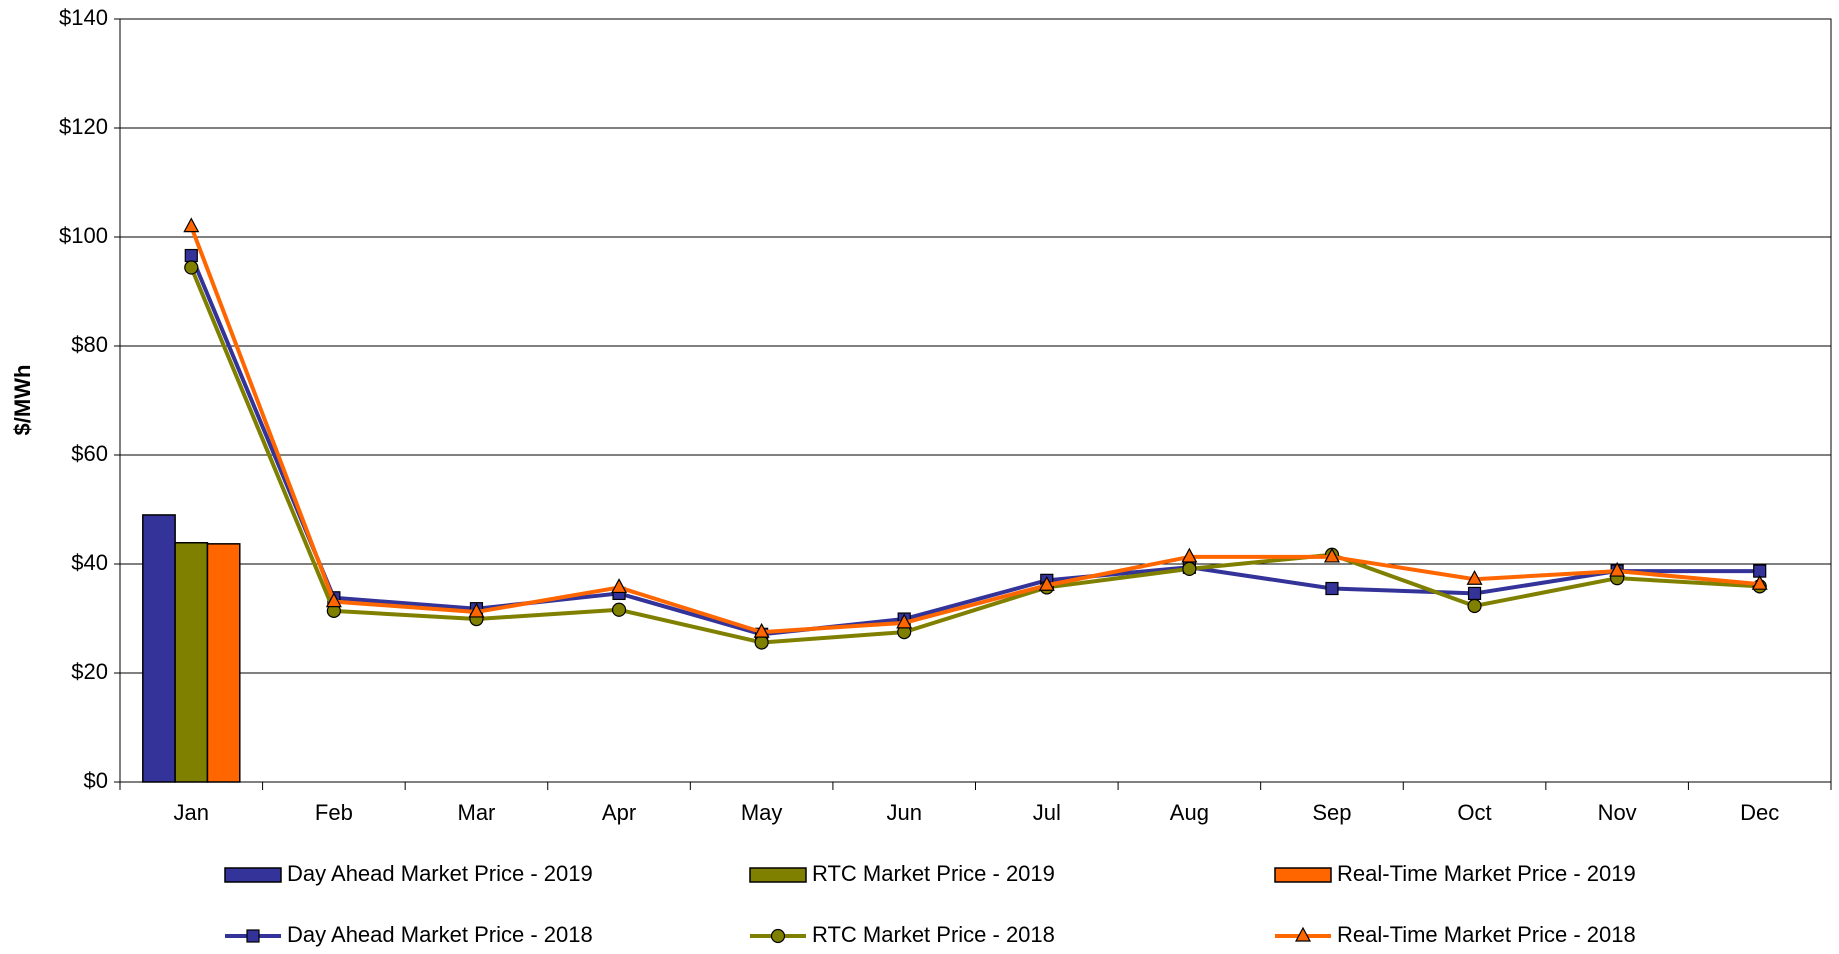 The width and height of the screenshot is (1839, 954). I want to click on x-tick-label: Nov, so click(1617, 812).